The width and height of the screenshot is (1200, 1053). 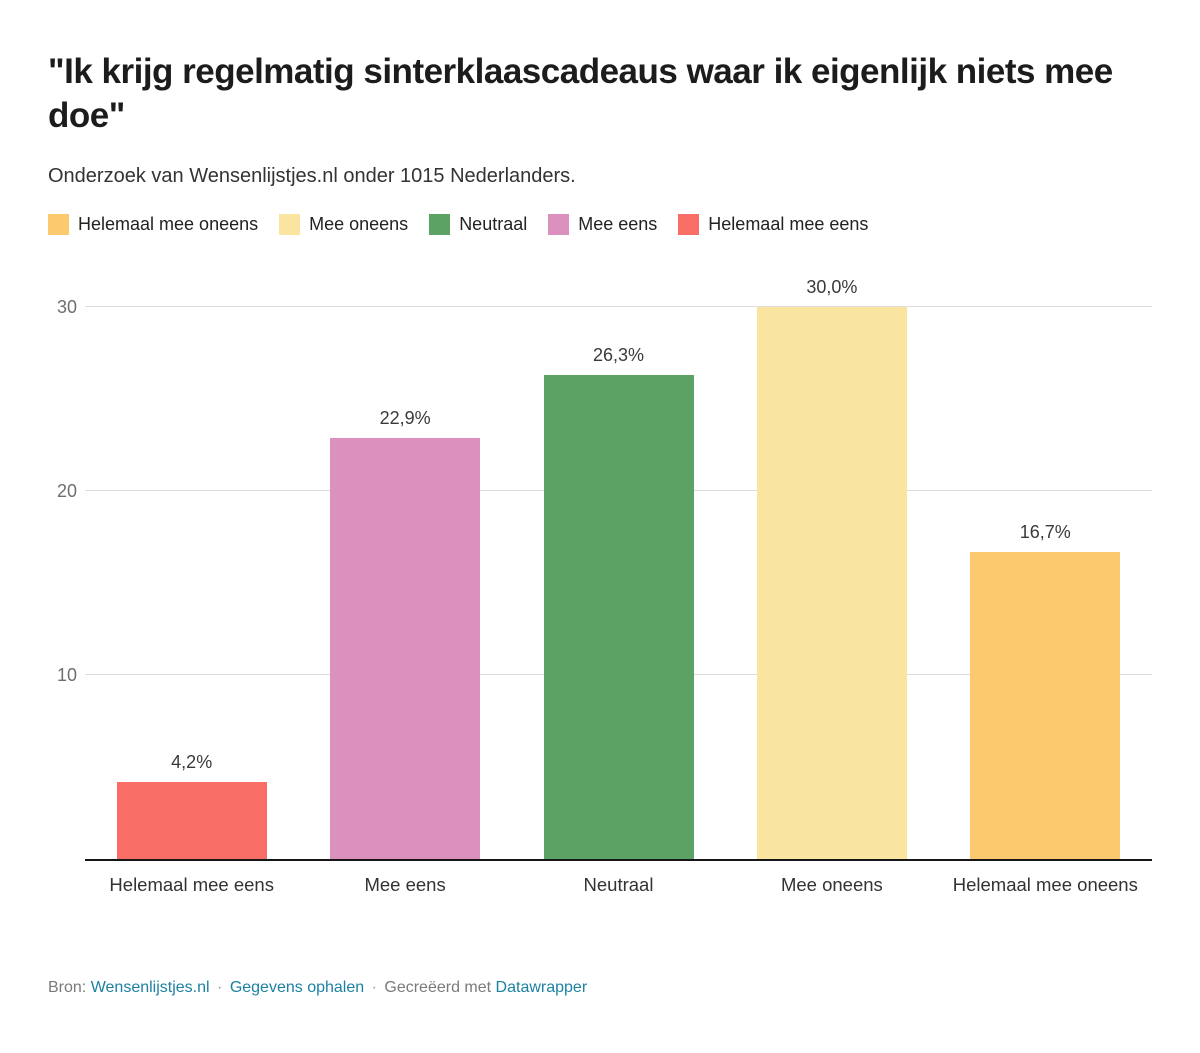 What do you see at coordinates (66, 307) in the screenshot?
I see `y-tick-label-30: 30` at bounding box center [66, 307].